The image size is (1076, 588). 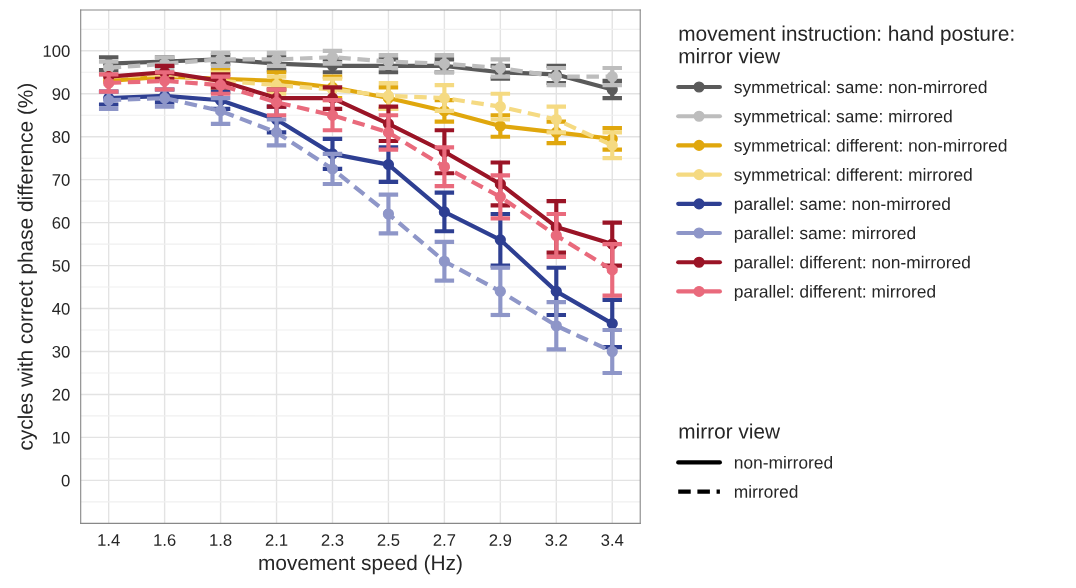 I want to click on text: mirrored, so click(x=766, y=491).